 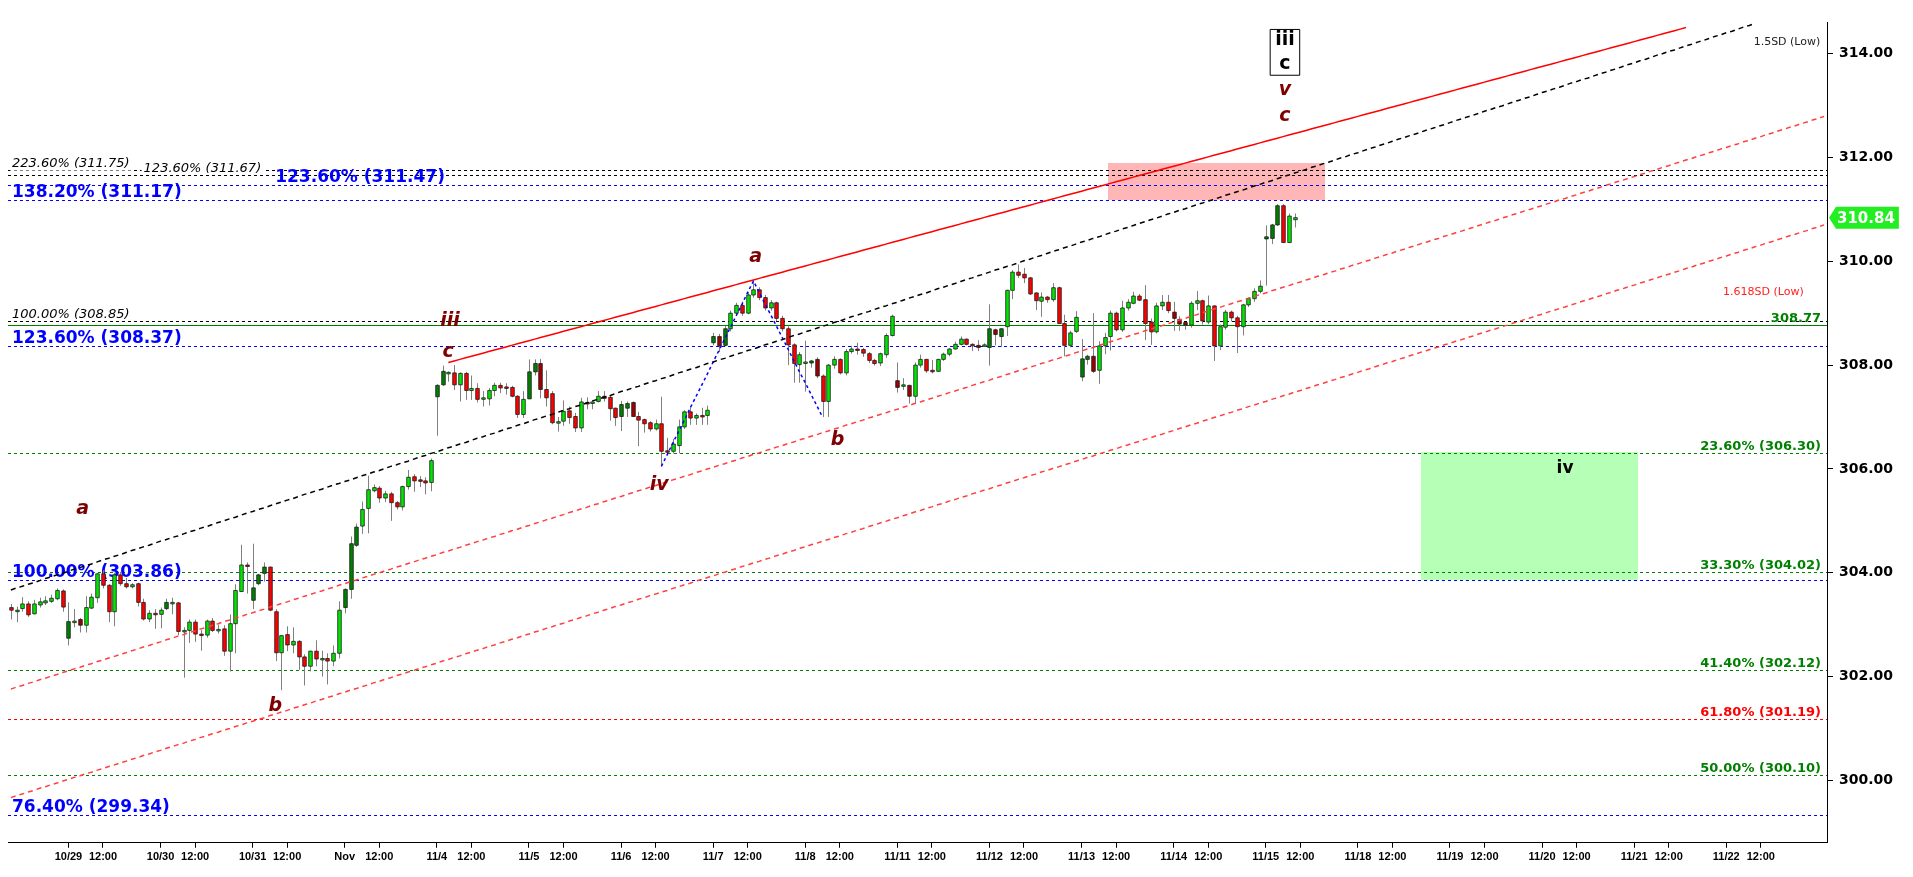 What do you see at coordinates (97, 336) in the screenshot?
I see `ref-line-label: 123.60% (308.37)` at bounding box center [97, 336].